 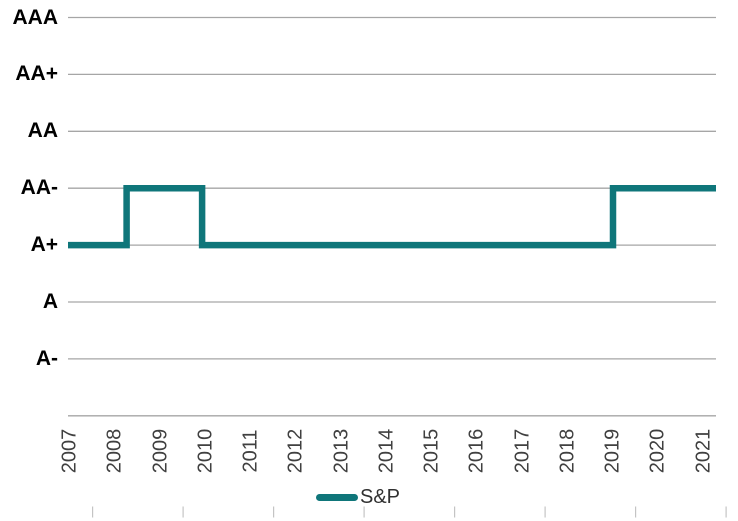 What do you see at coordinates (341, 451) in the screenshot?
I see `x-axis-label: 2013` at bounding box center [341, 451].